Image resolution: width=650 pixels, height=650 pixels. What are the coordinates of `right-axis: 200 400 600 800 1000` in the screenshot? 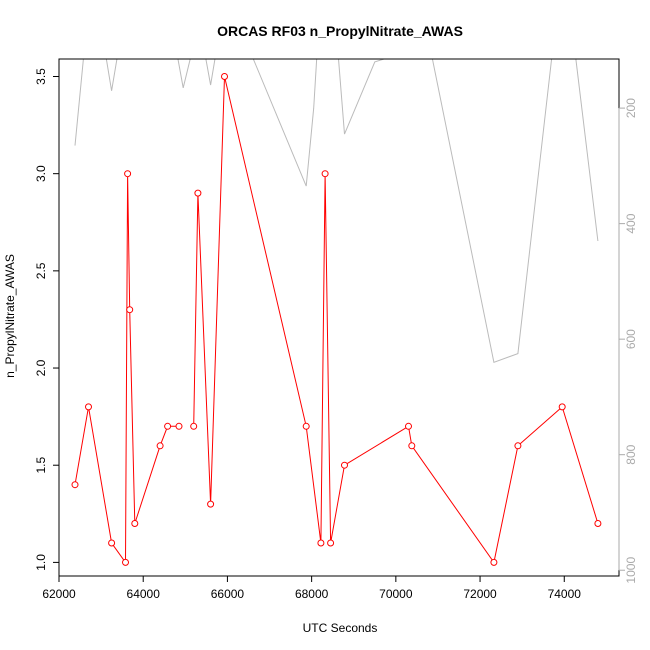 It's located at (628, 341).